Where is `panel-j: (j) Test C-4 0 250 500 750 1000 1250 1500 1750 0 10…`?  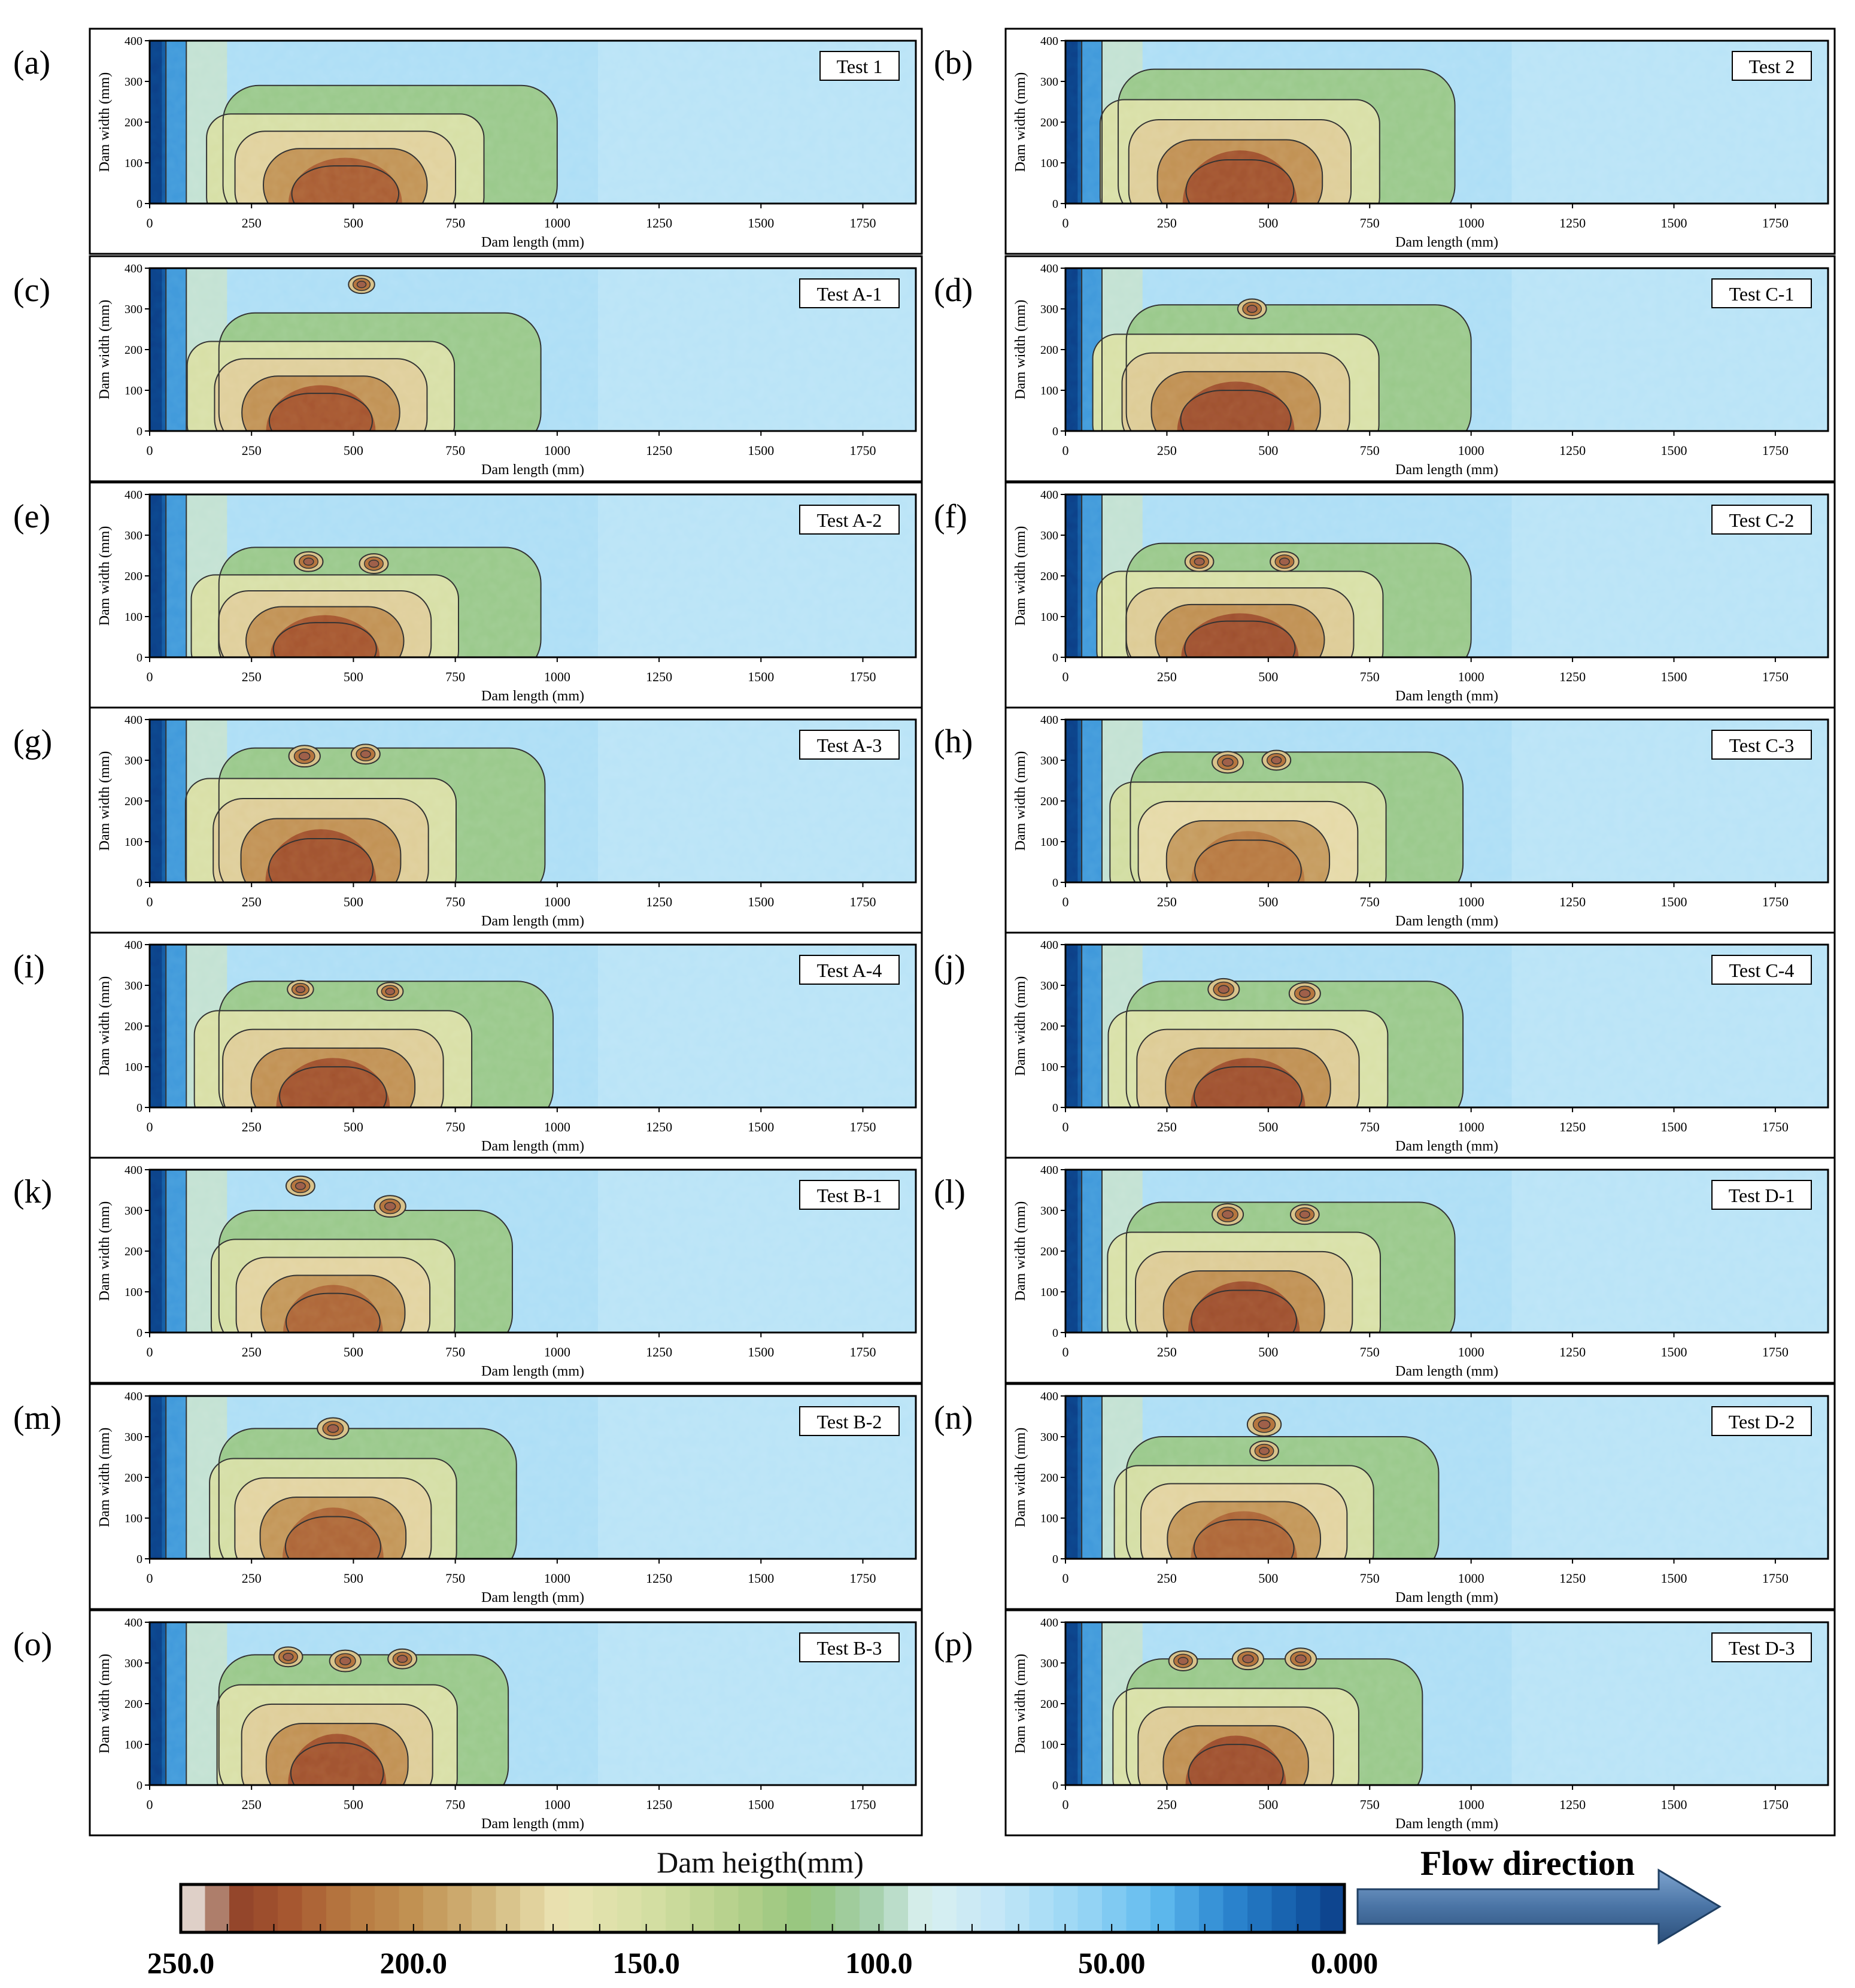 panel-j: (j) Test C-4 0 250 500 750 1000 1250 1500 1750 0 10… is located at coordinates (1385, 1045).